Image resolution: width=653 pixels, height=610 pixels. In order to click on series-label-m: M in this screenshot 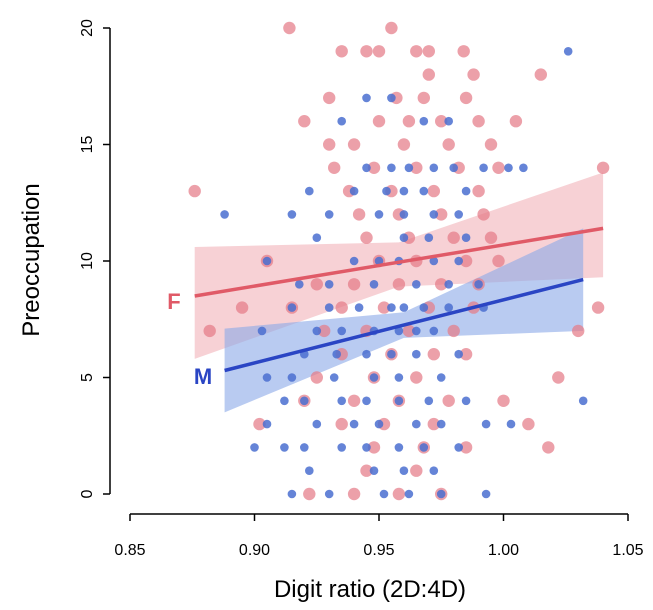, I will do `click(203, 376)`.